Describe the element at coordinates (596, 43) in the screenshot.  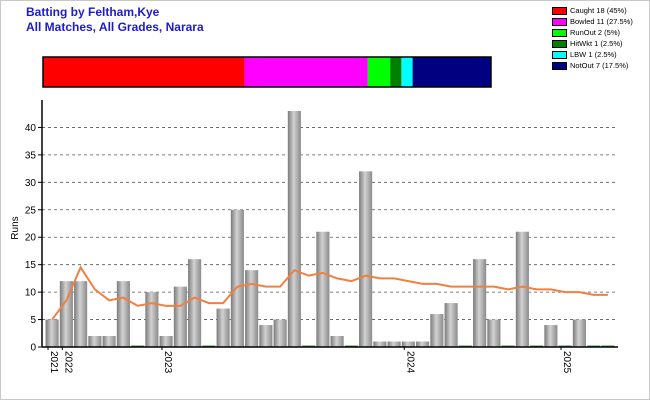
I see `legend-label: HitWkt 1 (2.5%)` at that location.